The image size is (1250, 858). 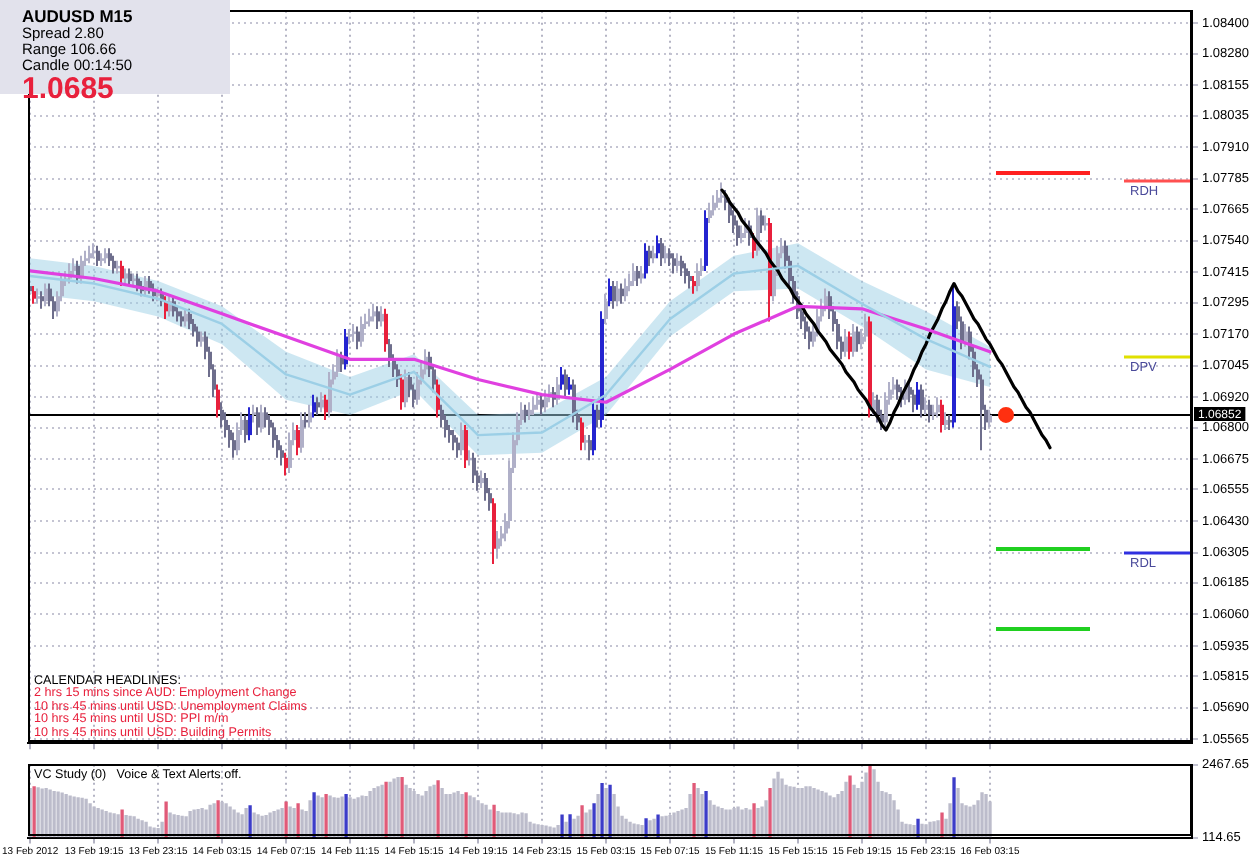 I want to click on chart-title: AUDUSD M15, so click(x=78, y=16).